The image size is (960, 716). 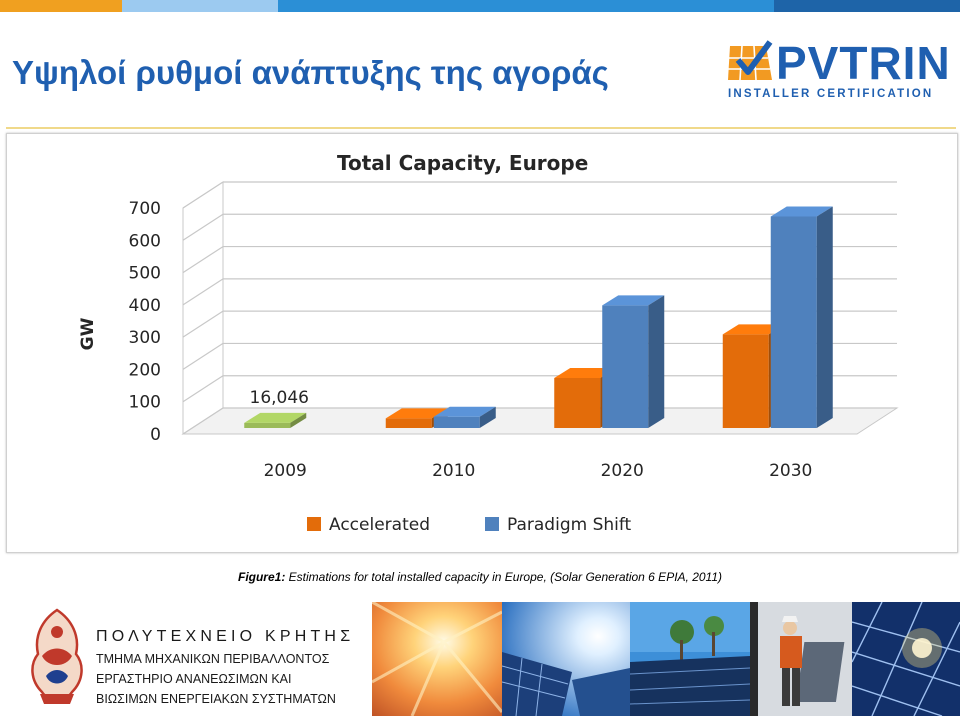 I want to click on solar-panel-check-icon, so click(x=750, y=60).